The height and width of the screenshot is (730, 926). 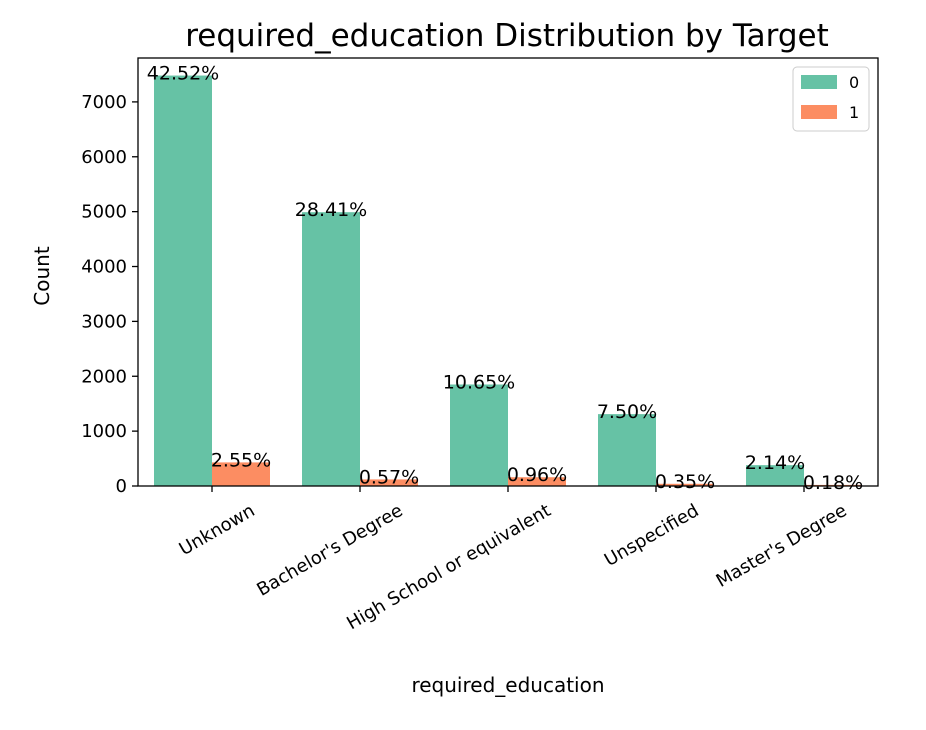 I want to click on legend-label-0: 0, so click(x=854, y=82).